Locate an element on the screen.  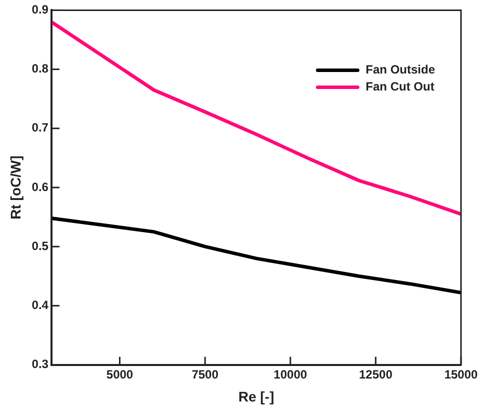
x-tick-label: 7500 is located at coordinates (205, 374).